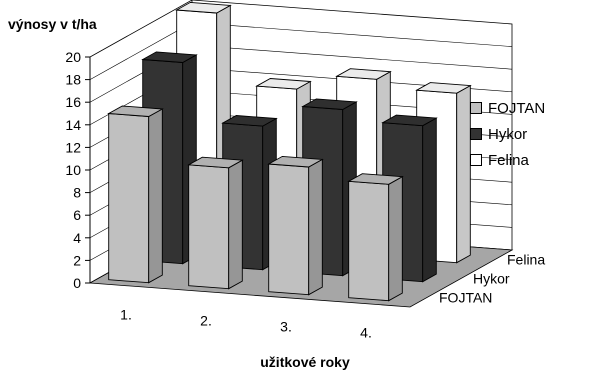 This screenshot has width=592, height=371. Describe the element at coordinates (73, 102) in the screenshot. I see `y-tick-label: 16` at that location.